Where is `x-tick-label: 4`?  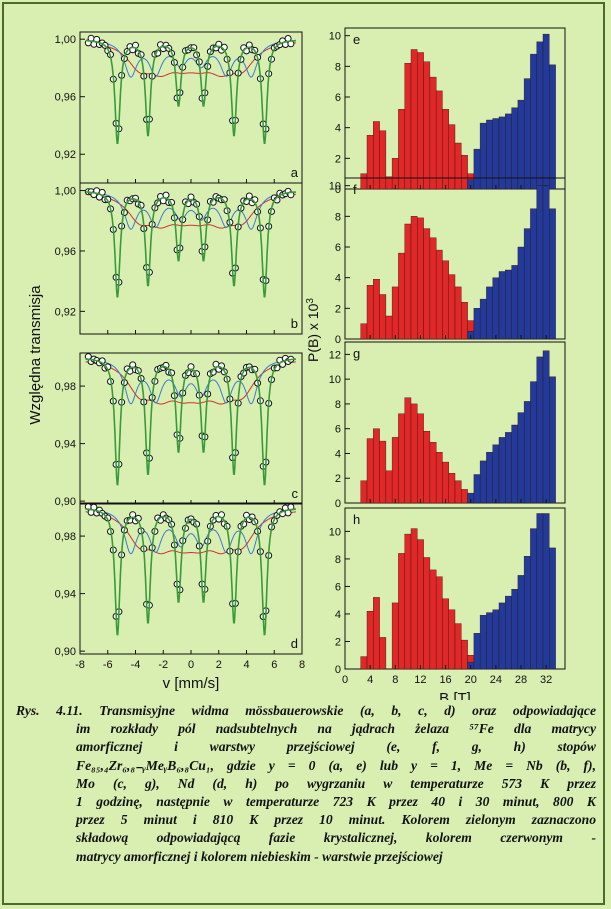
x-tick-label: 4 is located at coordinates (246, 665).